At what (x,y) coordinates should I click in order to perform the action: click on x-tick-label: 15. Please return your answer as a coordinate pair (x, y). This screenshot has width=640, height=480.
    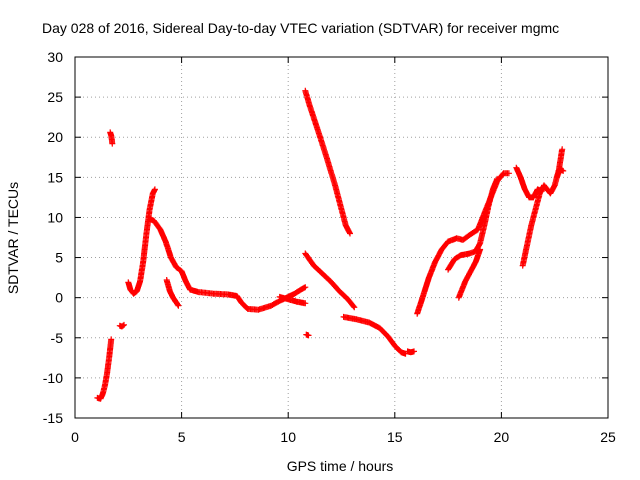
    Looking at the image, I should click on (395, 437).